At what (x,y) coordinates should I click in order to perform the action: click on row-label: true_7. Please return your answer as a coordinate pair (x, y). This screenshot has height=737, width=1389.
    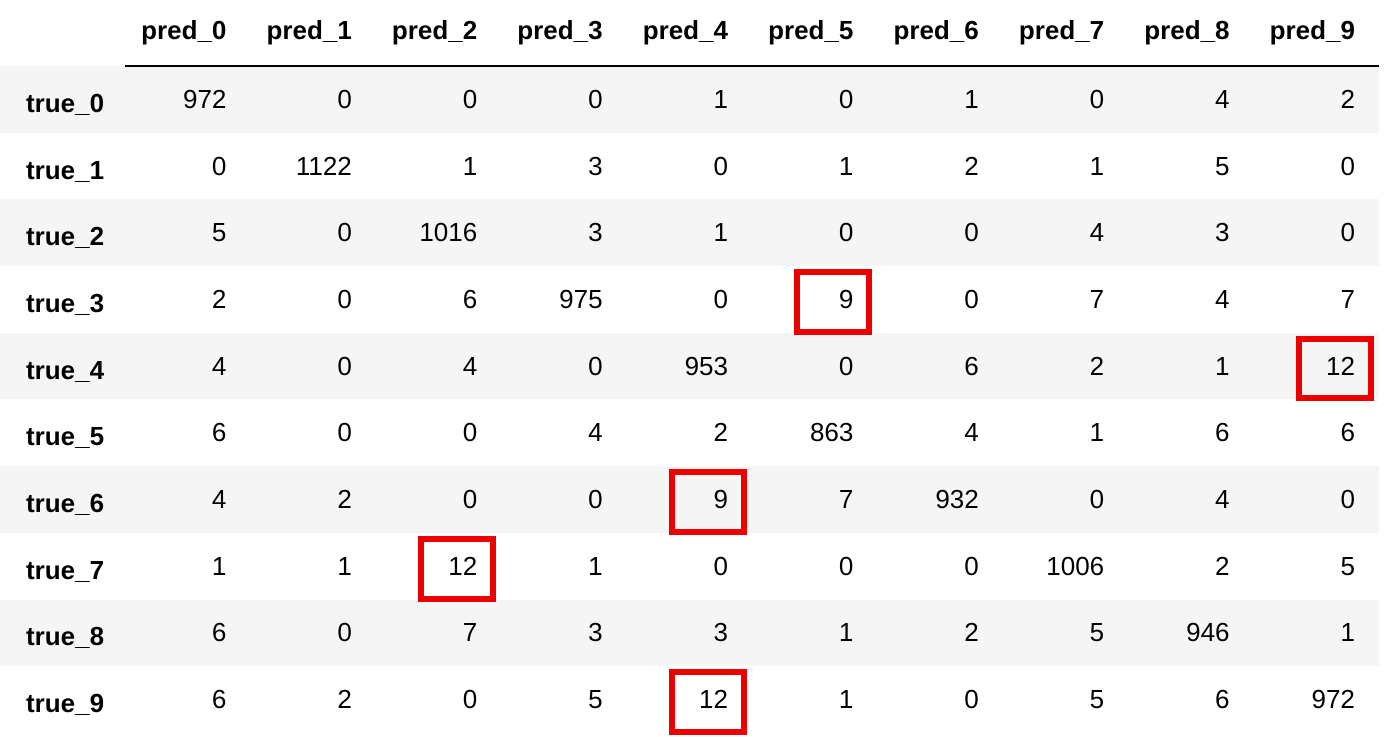
    Looking at the image, I should click on (65, 569).